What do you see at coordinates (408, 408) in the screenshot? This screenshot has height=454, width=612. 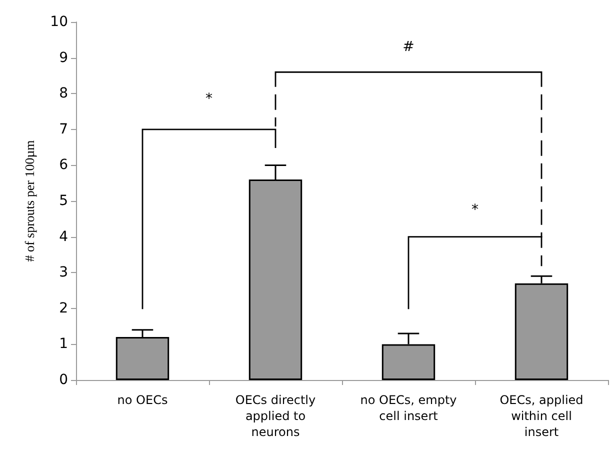 I see `x-tick-label: no OECs, empty cell insert` at bounding box center [408, 408].